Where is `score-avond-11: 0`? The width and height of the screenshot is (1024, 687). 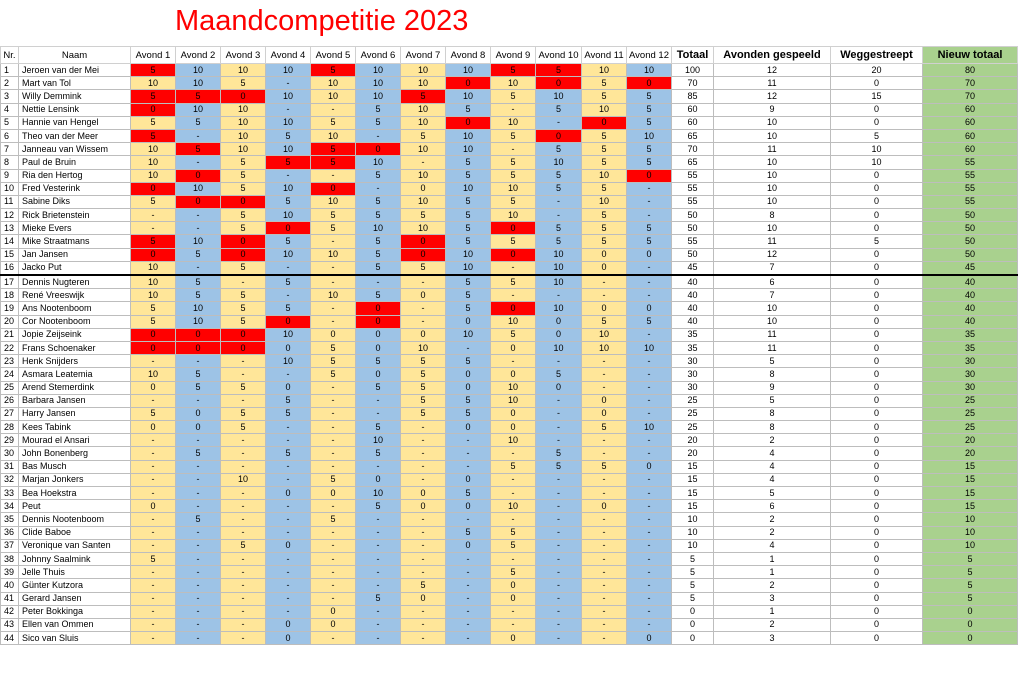
score-avond-11: 0 is located at coordinates (604, 308).